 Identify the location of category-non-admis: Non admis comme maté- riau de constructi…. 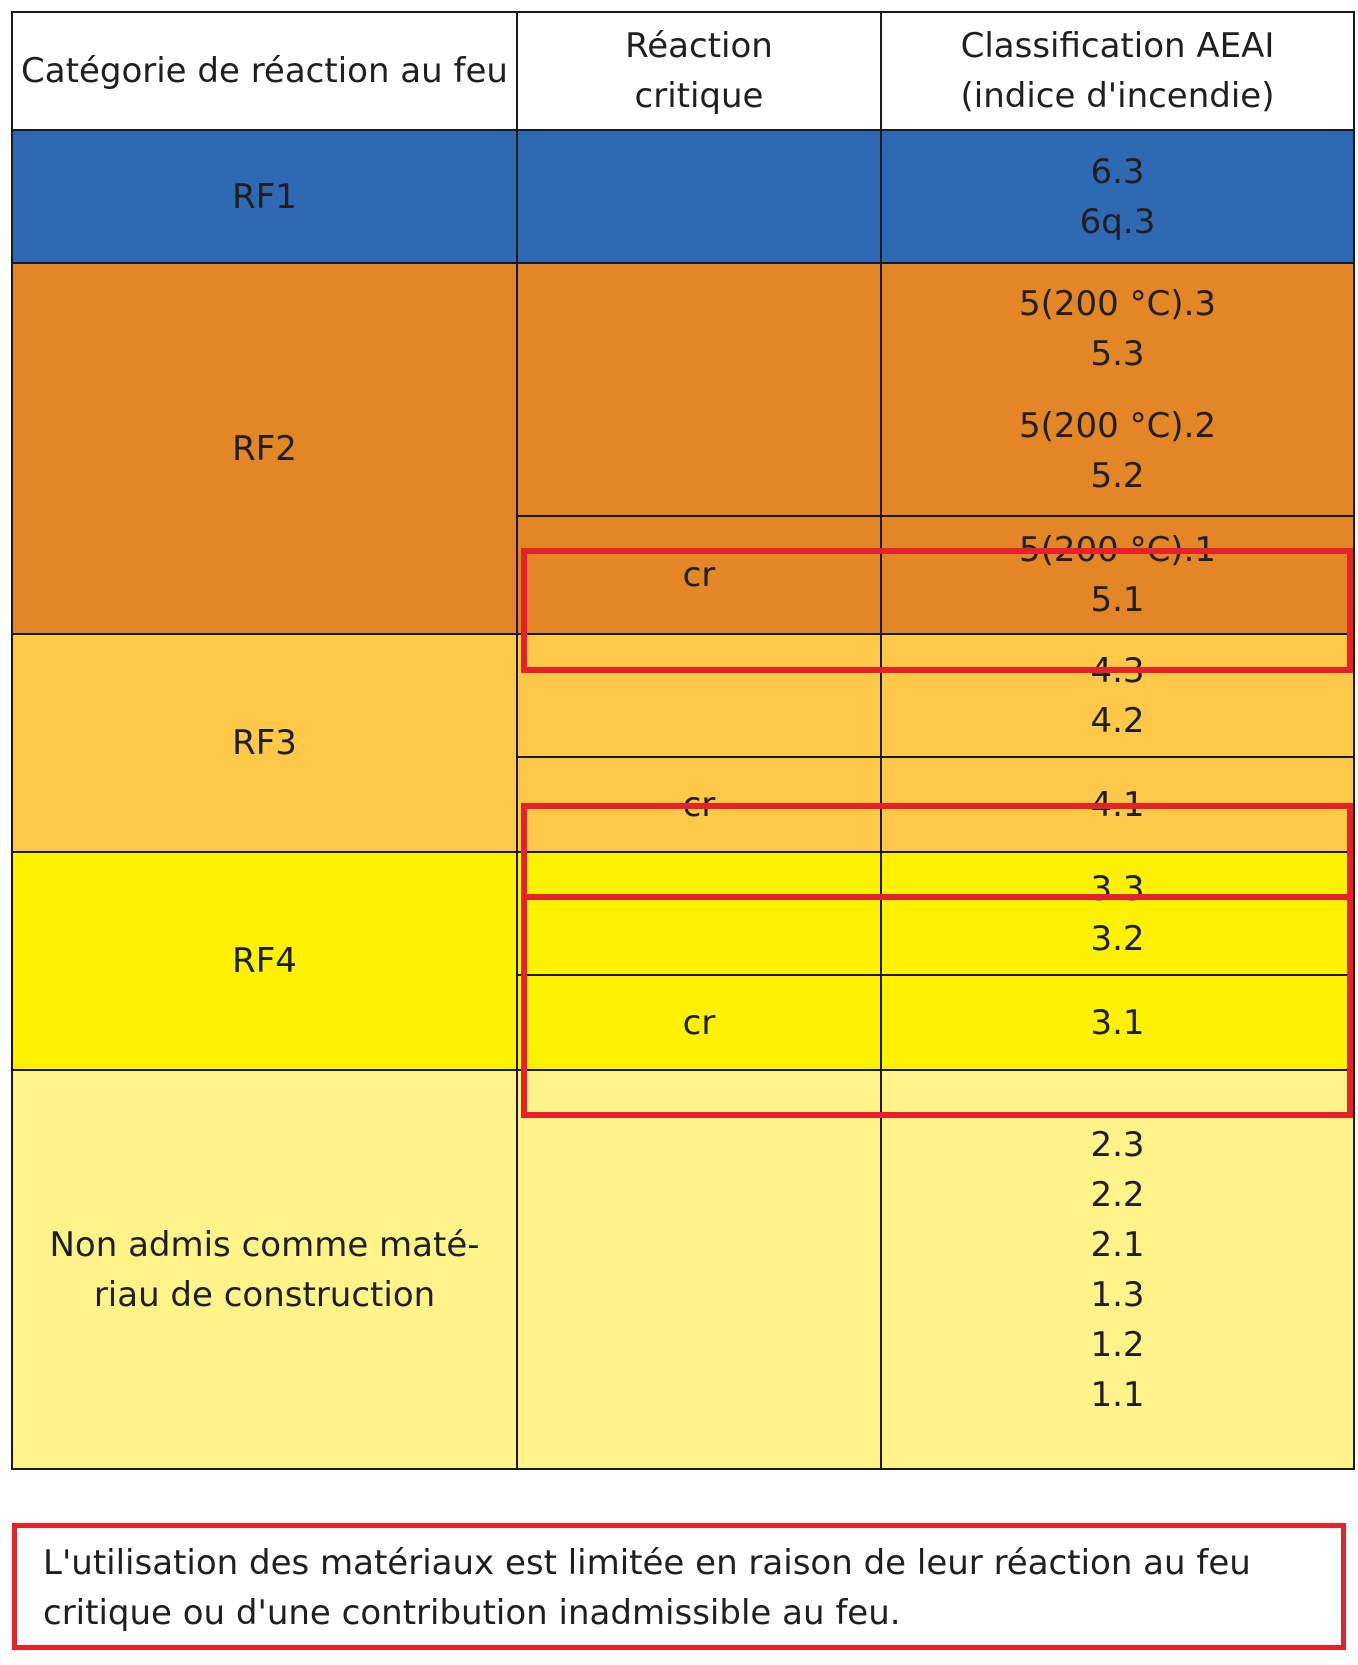
(264, 1269).